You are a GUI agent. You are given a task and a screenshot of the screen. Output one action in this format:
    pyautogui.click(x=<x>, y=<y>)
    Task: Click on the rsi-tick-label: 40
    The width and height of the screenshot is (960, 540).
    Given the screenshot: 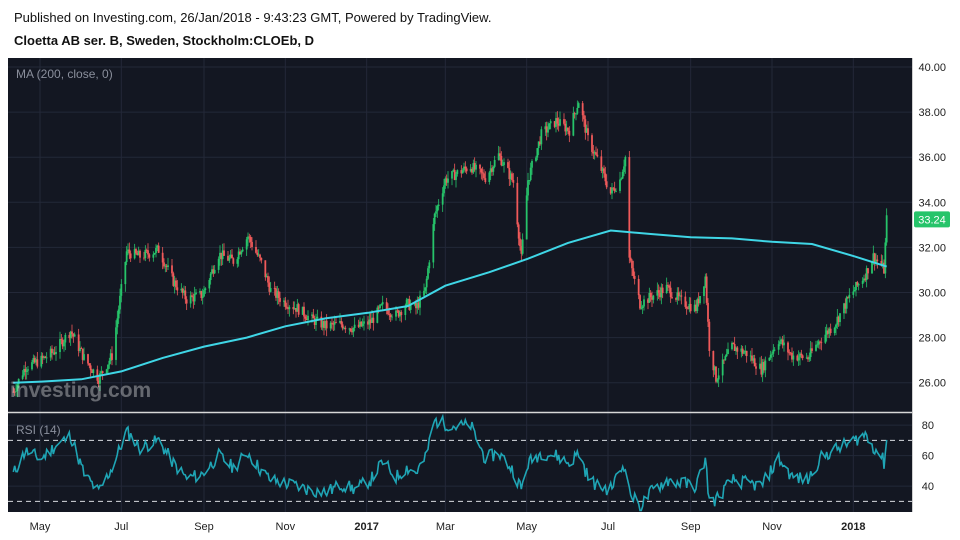 What is the action you would take?
    pyautogui.click(x=928, y=487)
    